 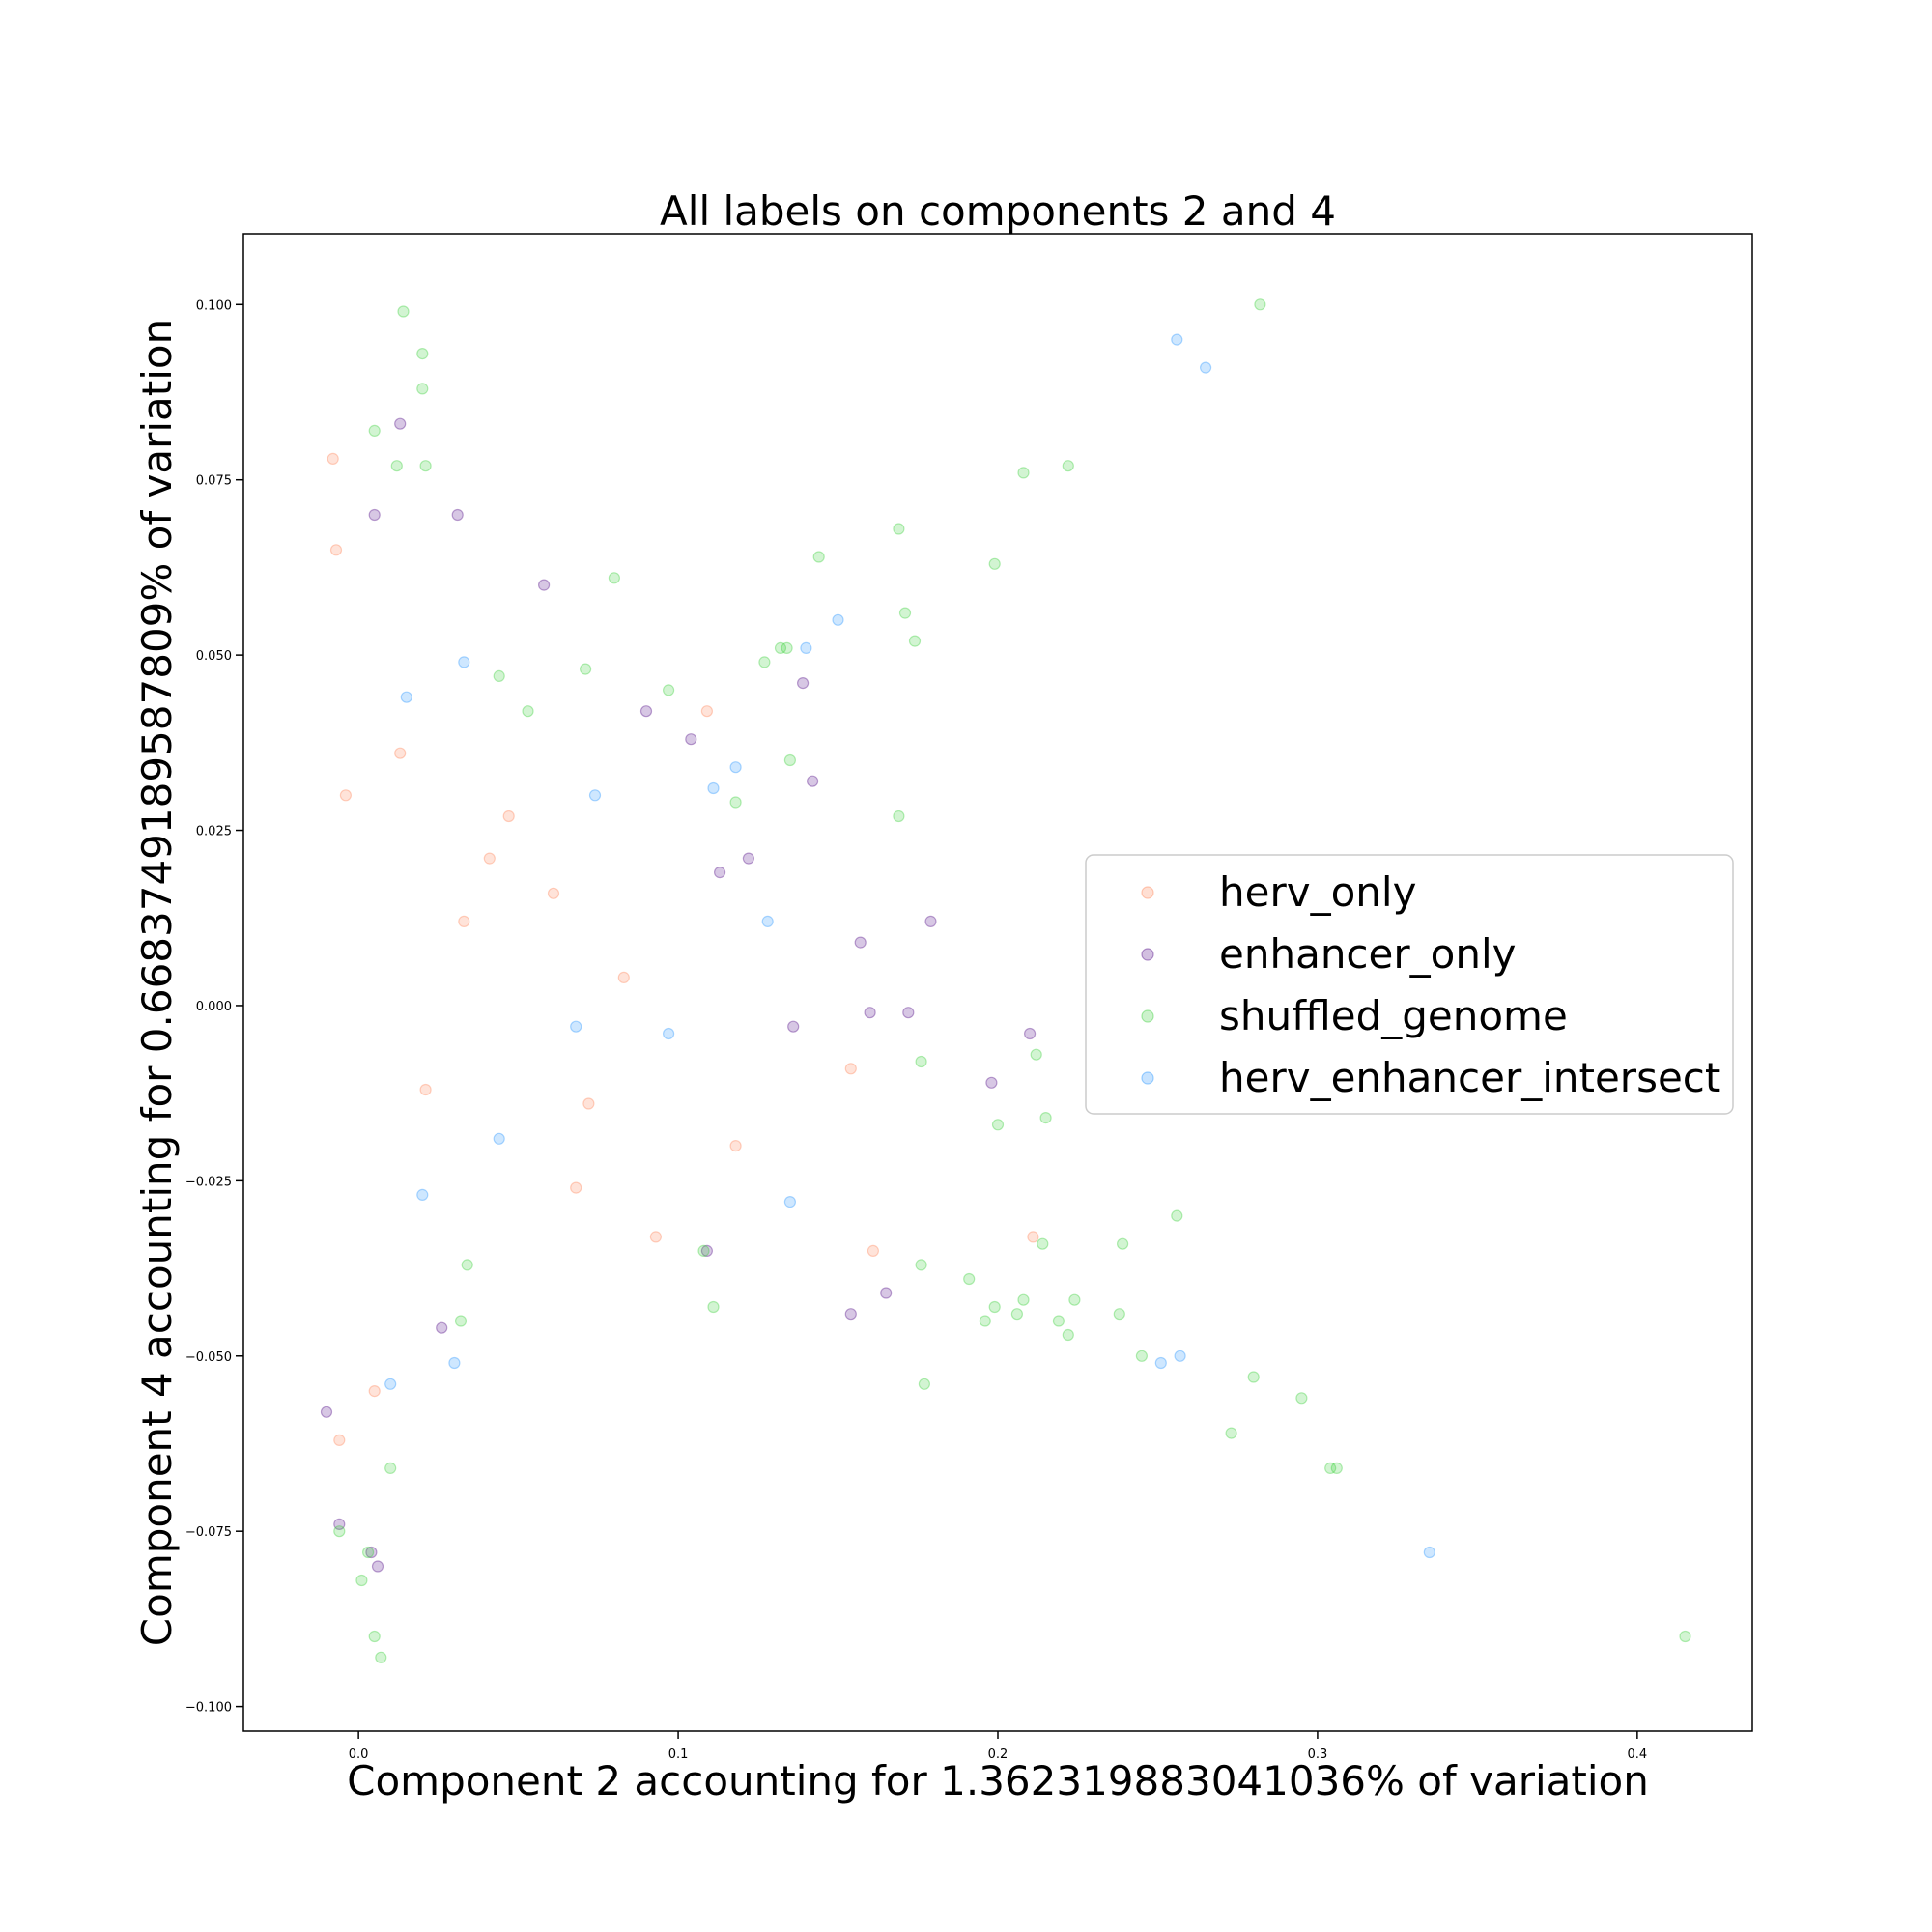 What do you see at coordinates (1469, 1077) in the screenshot?
I see `legend-label-herv_enhancer_intersect: herv_enhancer_intersect` at bounding box center [1469, 1077].